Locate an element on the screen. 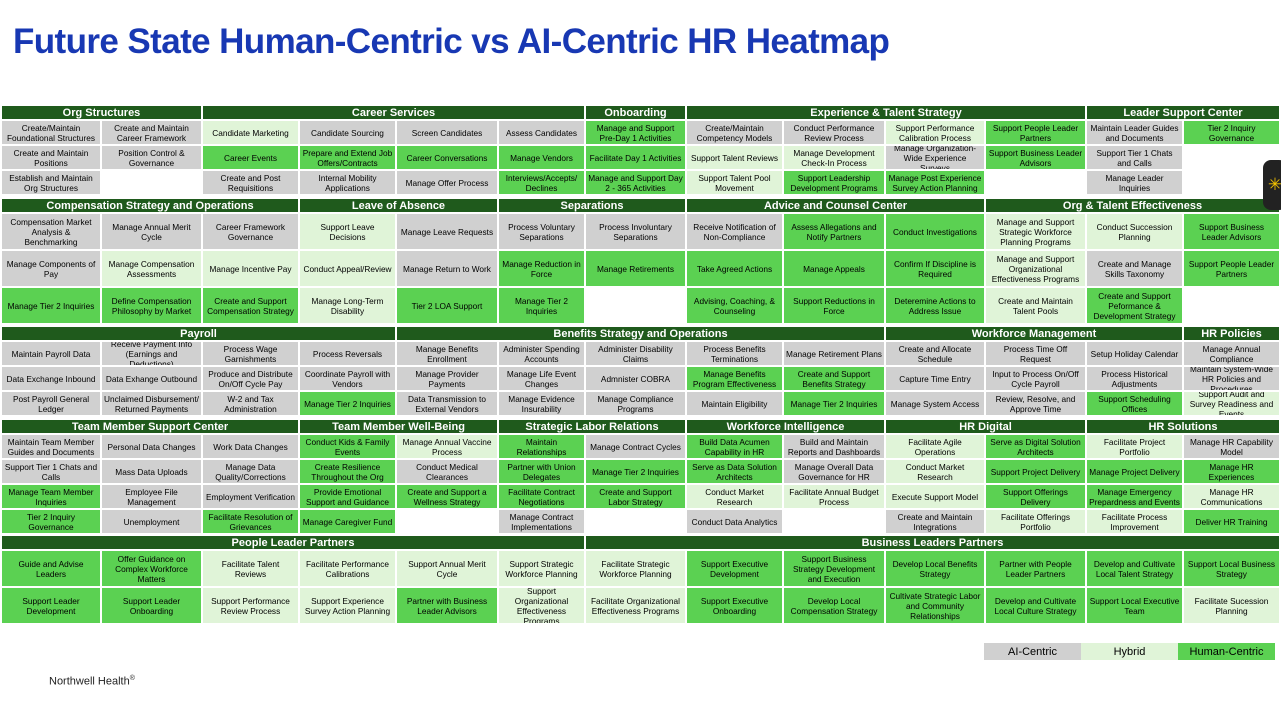  heatmap-cell: Establish and Maintain Org Structures is located at coordinates (51, 182).